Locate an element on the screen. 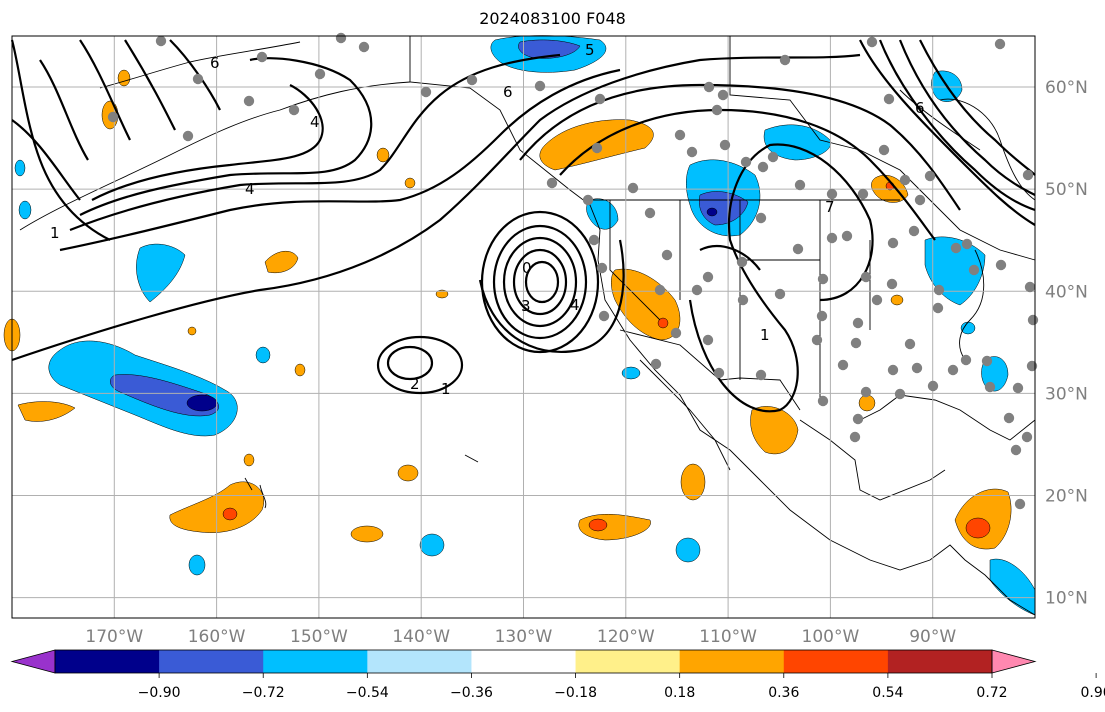 The width and height of the screenshot is (1105, 712). colorbar-tick-label: 0.36 is located at coordinates (783, 693).